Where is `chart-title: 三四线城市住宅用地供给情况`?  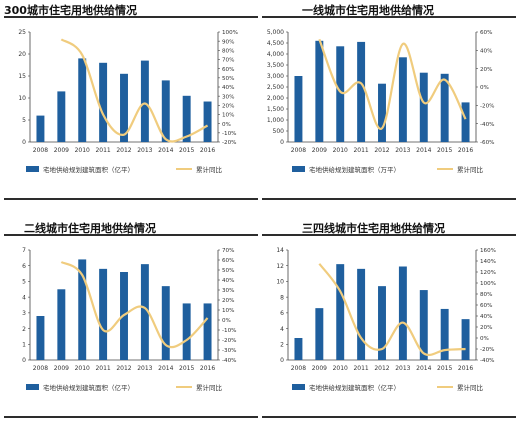
chart-title: 三四线城市住宅用地供给情况 is located at coordinates (373, 228).